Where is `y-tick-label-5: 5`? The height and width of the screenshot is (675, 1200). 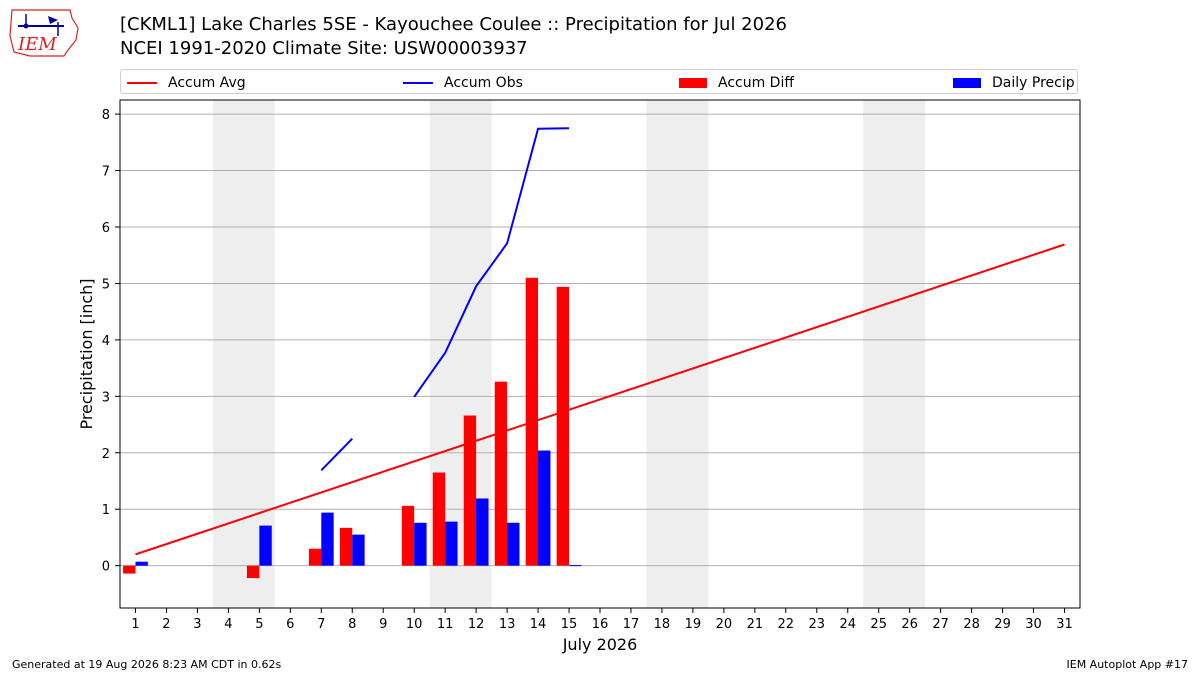 y-tick-label-5: 5 is located at coordinates (106, 284).